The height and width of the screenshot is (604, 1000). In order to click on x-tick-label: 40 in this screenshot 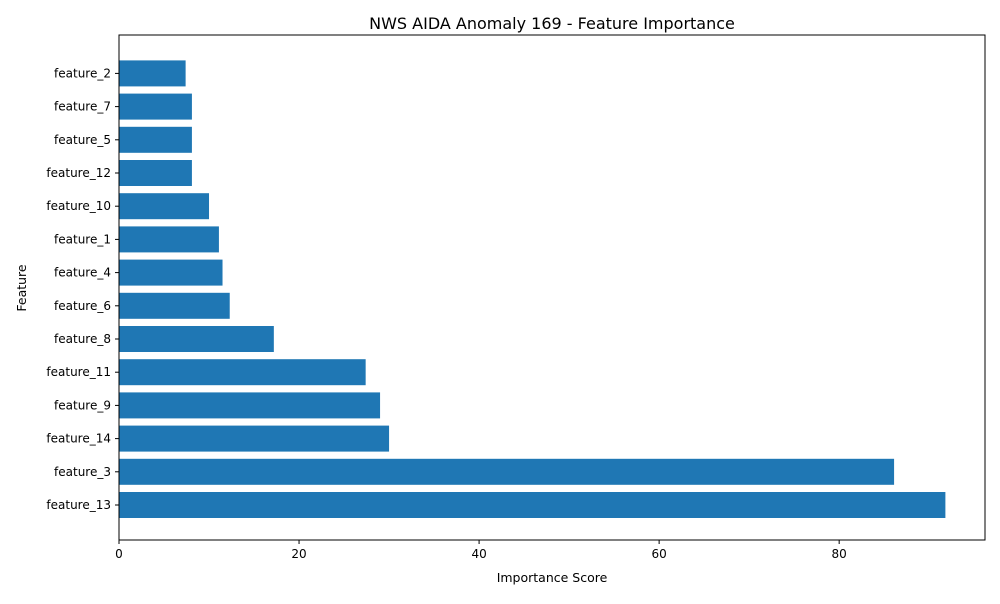, I will do `click(478, 554)`.